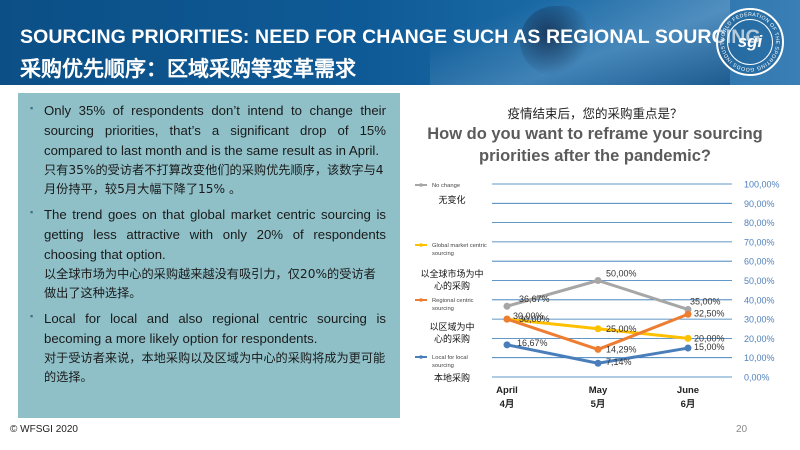 The image size is (800, 450). I want to click on legend-label-cn: 以全球市场为中, so click(451, 273).